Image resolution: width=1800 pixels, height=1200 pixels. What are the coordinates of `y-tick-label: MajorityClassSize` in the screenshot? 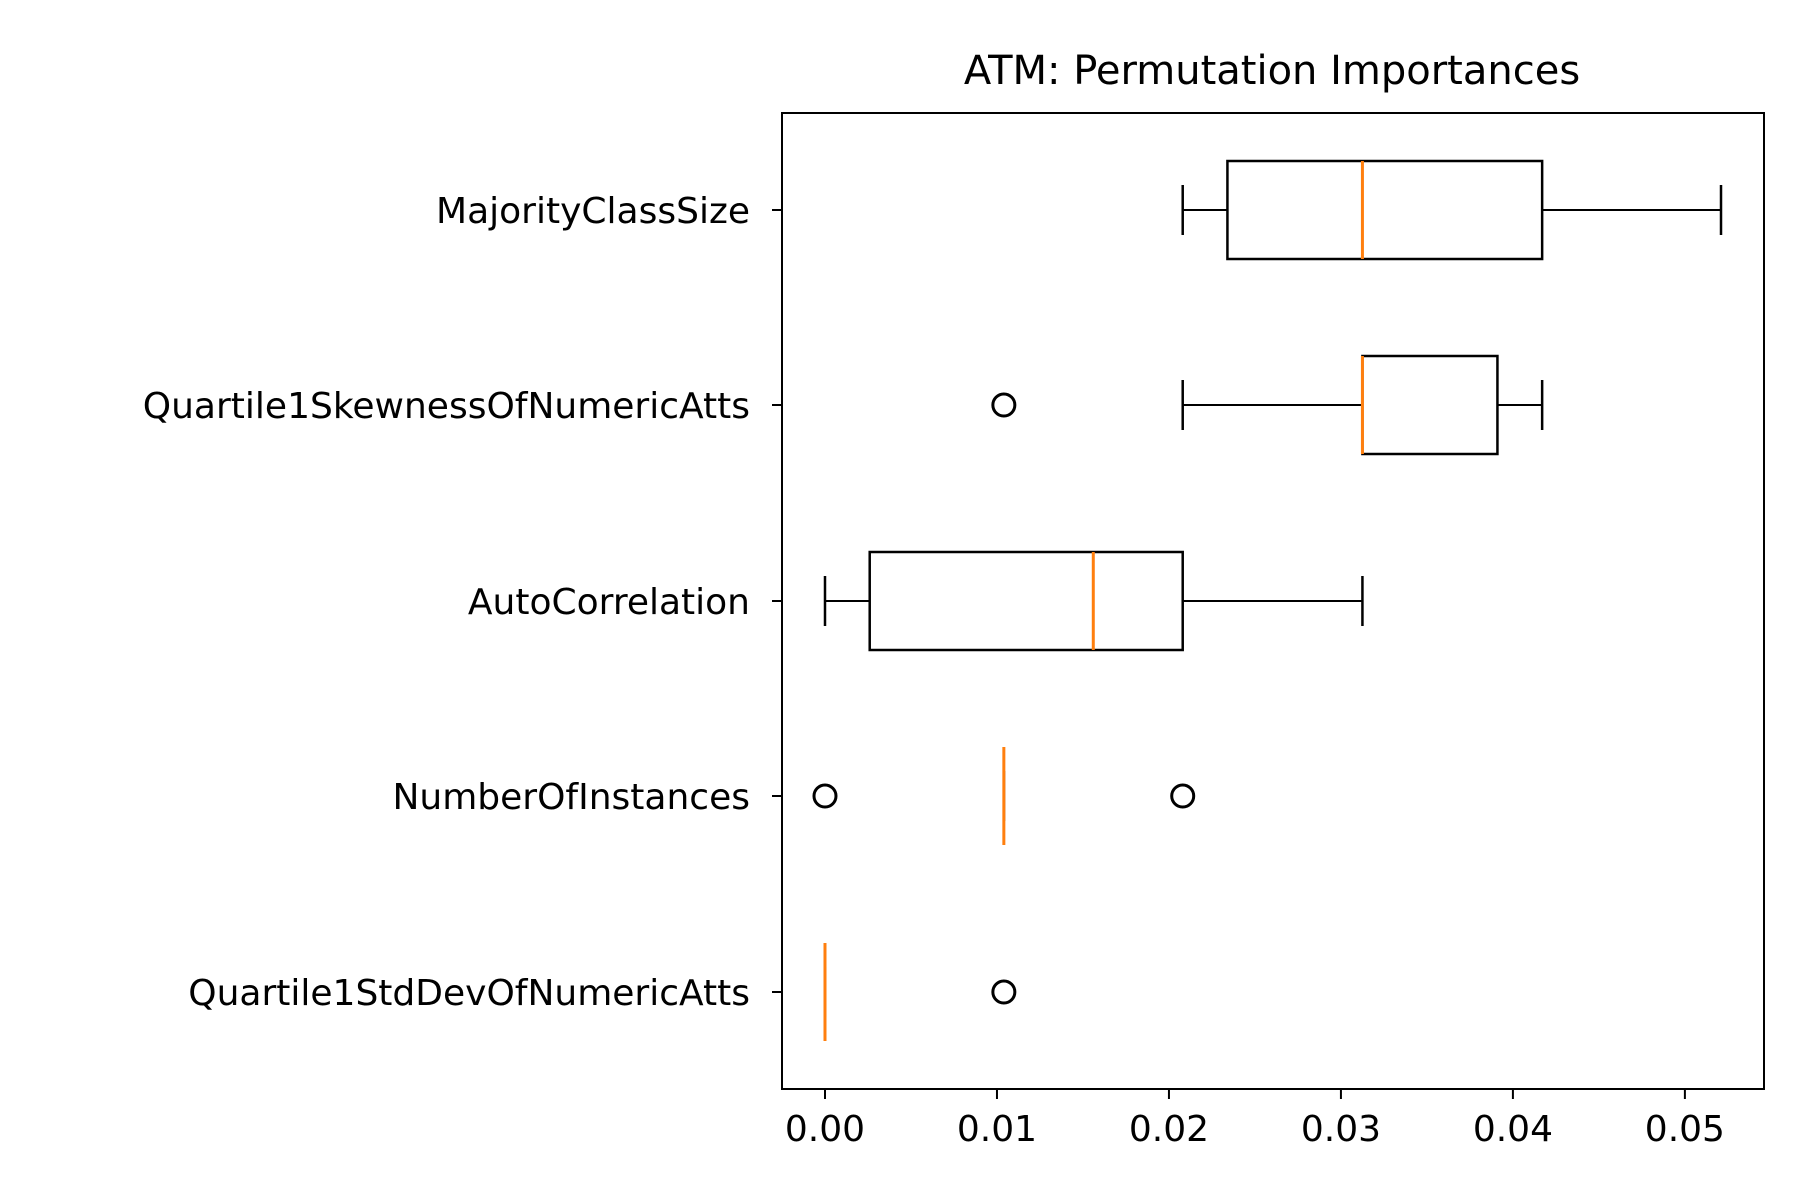 It's located at (593, 211).